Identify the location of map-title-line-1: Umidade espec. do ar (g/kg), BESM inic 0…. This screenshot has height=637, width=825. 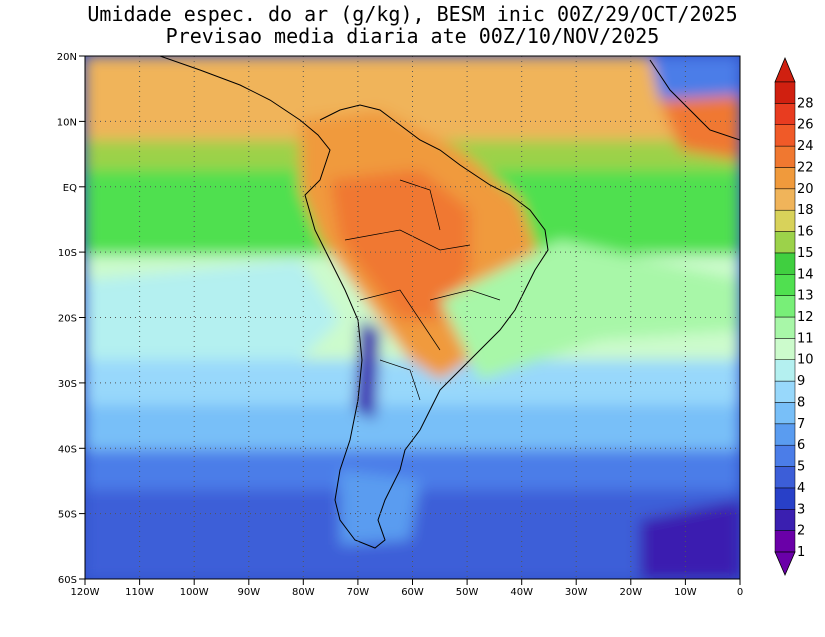
(412, 14).